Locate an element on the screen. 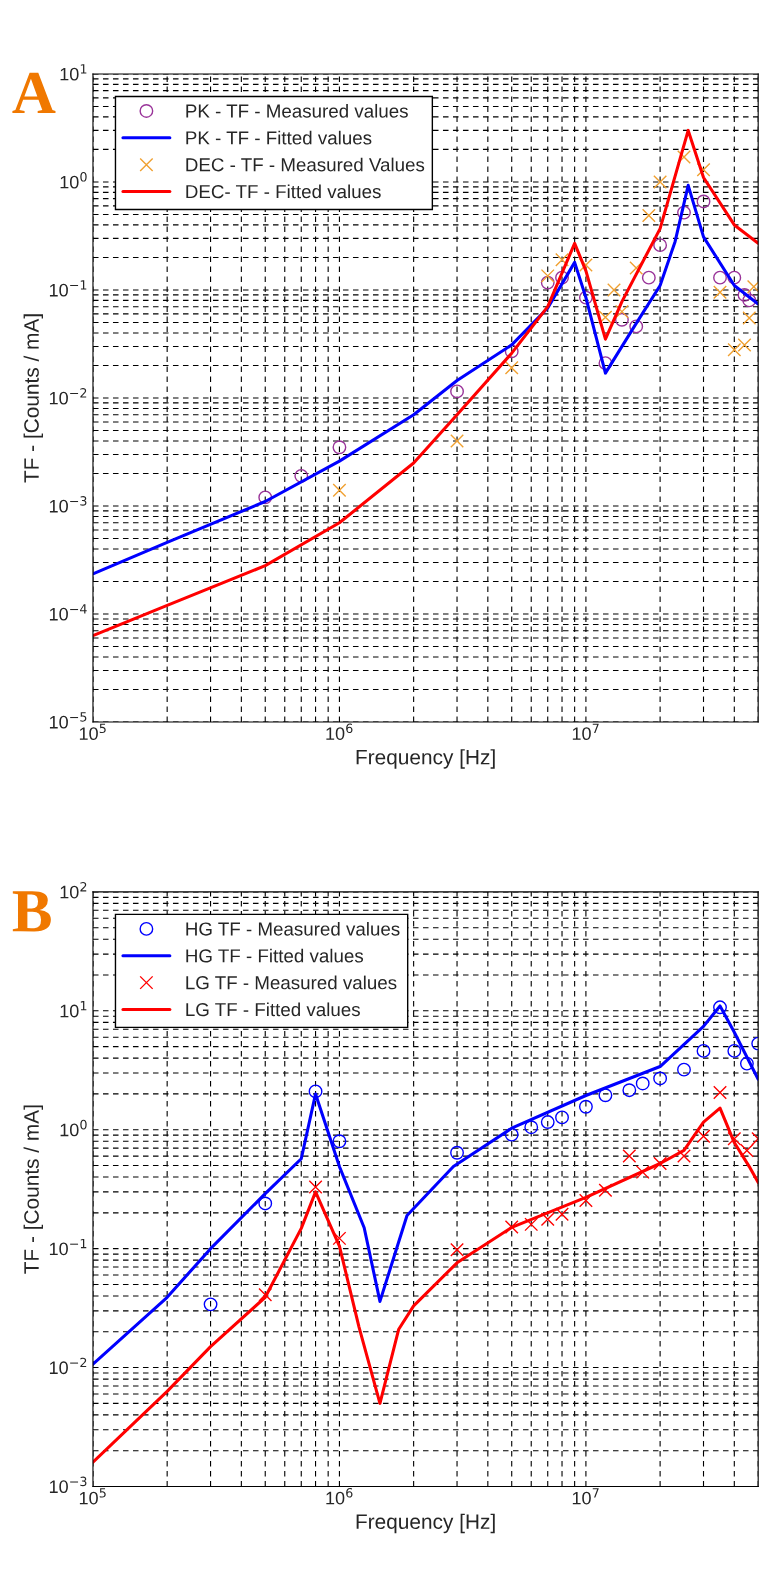  legend-label: PK - TF - Measured values is located at coordinates (297, 110).